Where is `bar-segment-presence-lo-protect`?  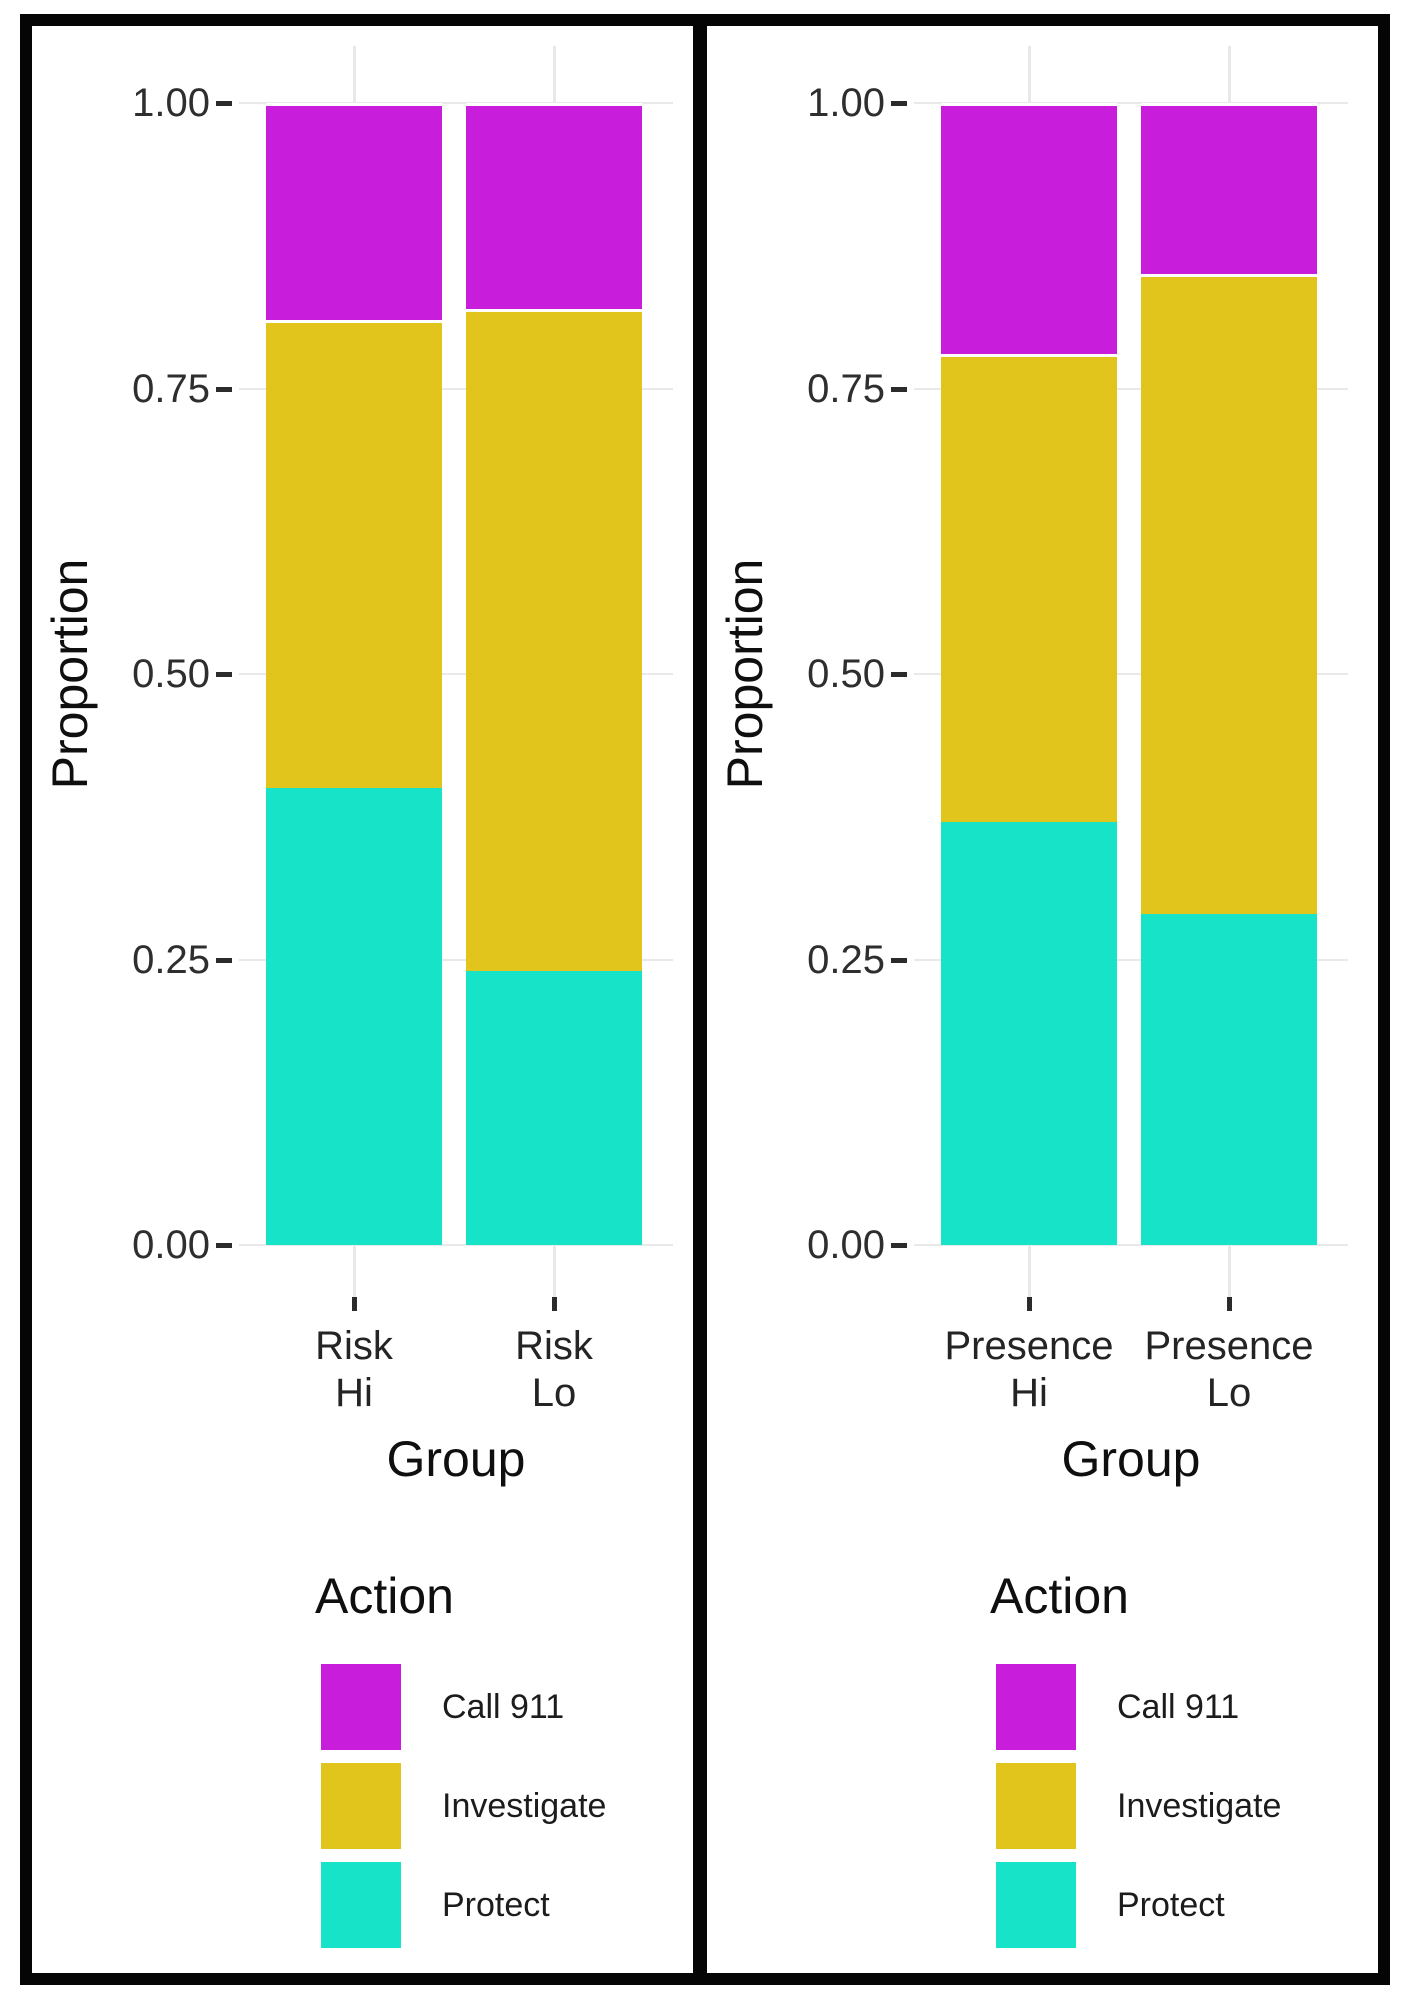
bar-segment-presence-lo-protect is located at coordinates (1229, 1079).